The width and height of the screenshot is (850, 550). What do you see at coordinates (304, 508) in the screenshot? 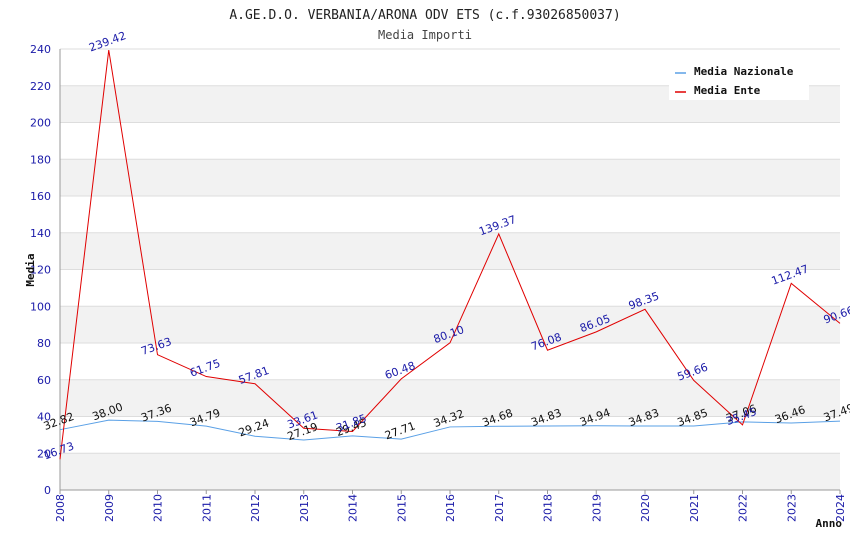
I see `x-tick-label: 2013` at bounding box center [304, 508].